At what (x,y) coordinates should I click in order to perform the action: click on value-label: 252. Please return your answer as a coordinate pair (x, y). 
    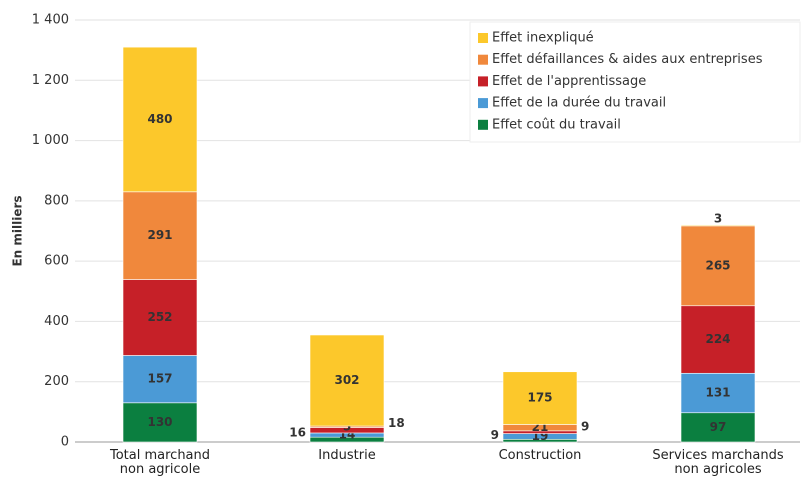
    Looking at the image, I should click on (159, 317).